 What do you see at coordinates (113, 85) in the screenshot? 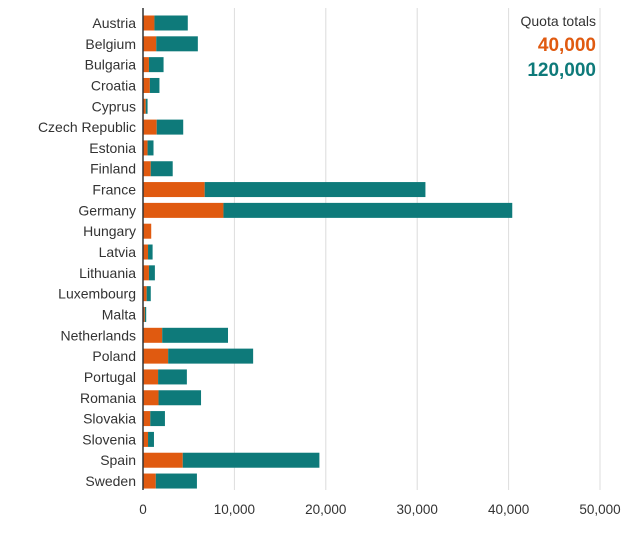
I see `category-label: Croatia` at bounding box center [113, 85].